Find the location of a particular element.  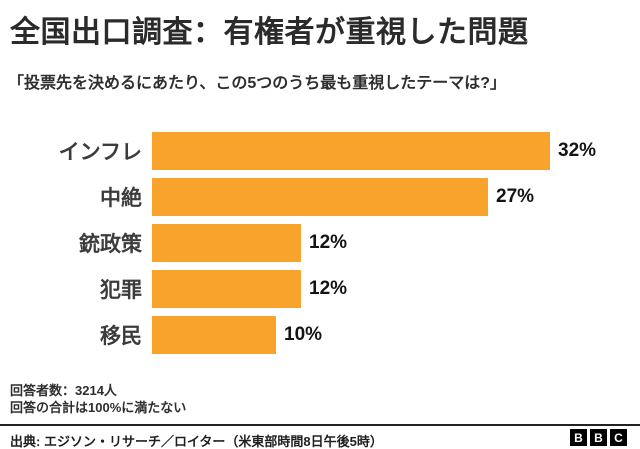

value-label: 10% is located at coordinates (303, 334).